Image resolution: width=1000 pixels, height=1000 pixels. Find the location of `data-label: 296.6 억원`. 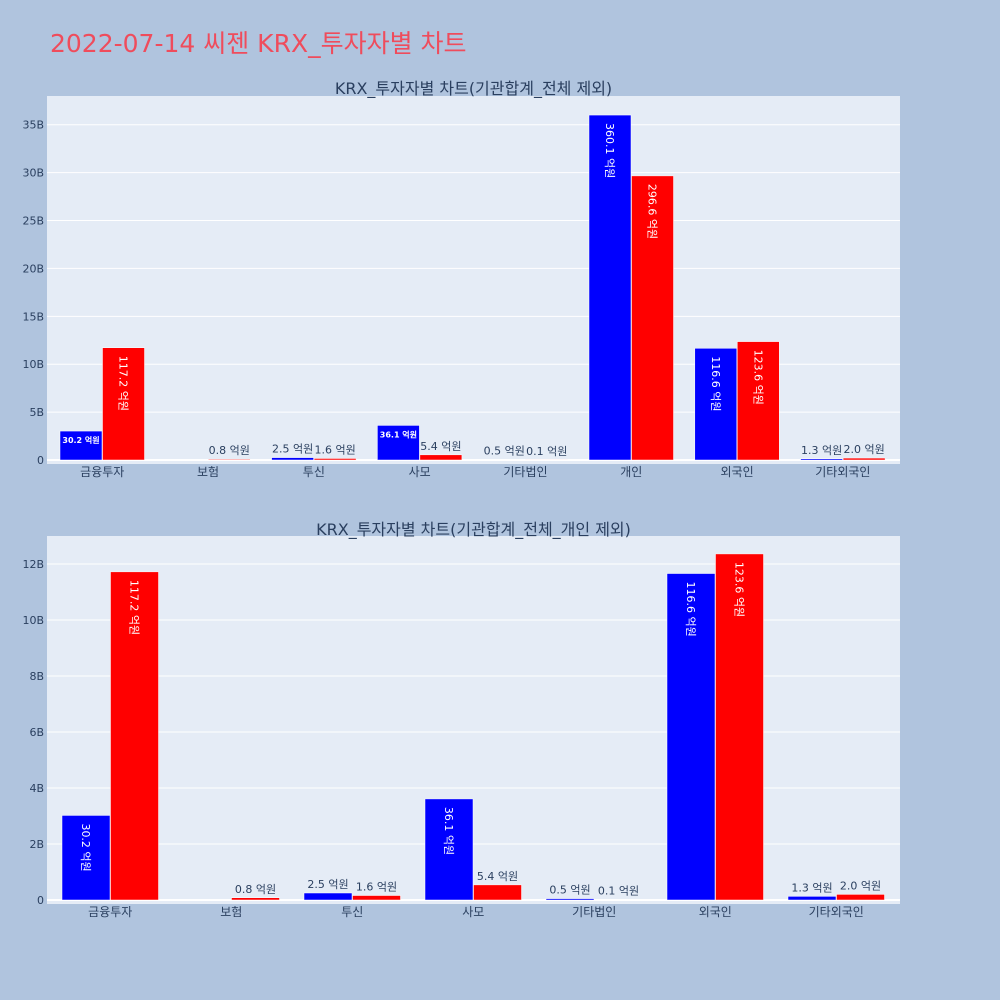

data-label: 296.6 억원 is located at coordinates (652, 211).